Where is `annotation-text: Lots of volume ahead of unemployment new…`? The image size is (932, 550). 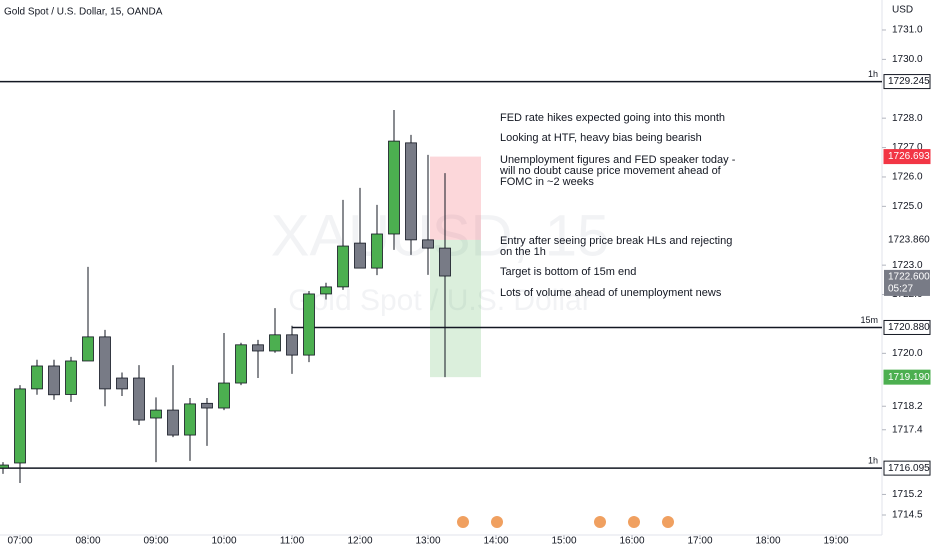
annotation-text: Lots of volume ahead of unemployment new… is located at coordinates (611, 293).